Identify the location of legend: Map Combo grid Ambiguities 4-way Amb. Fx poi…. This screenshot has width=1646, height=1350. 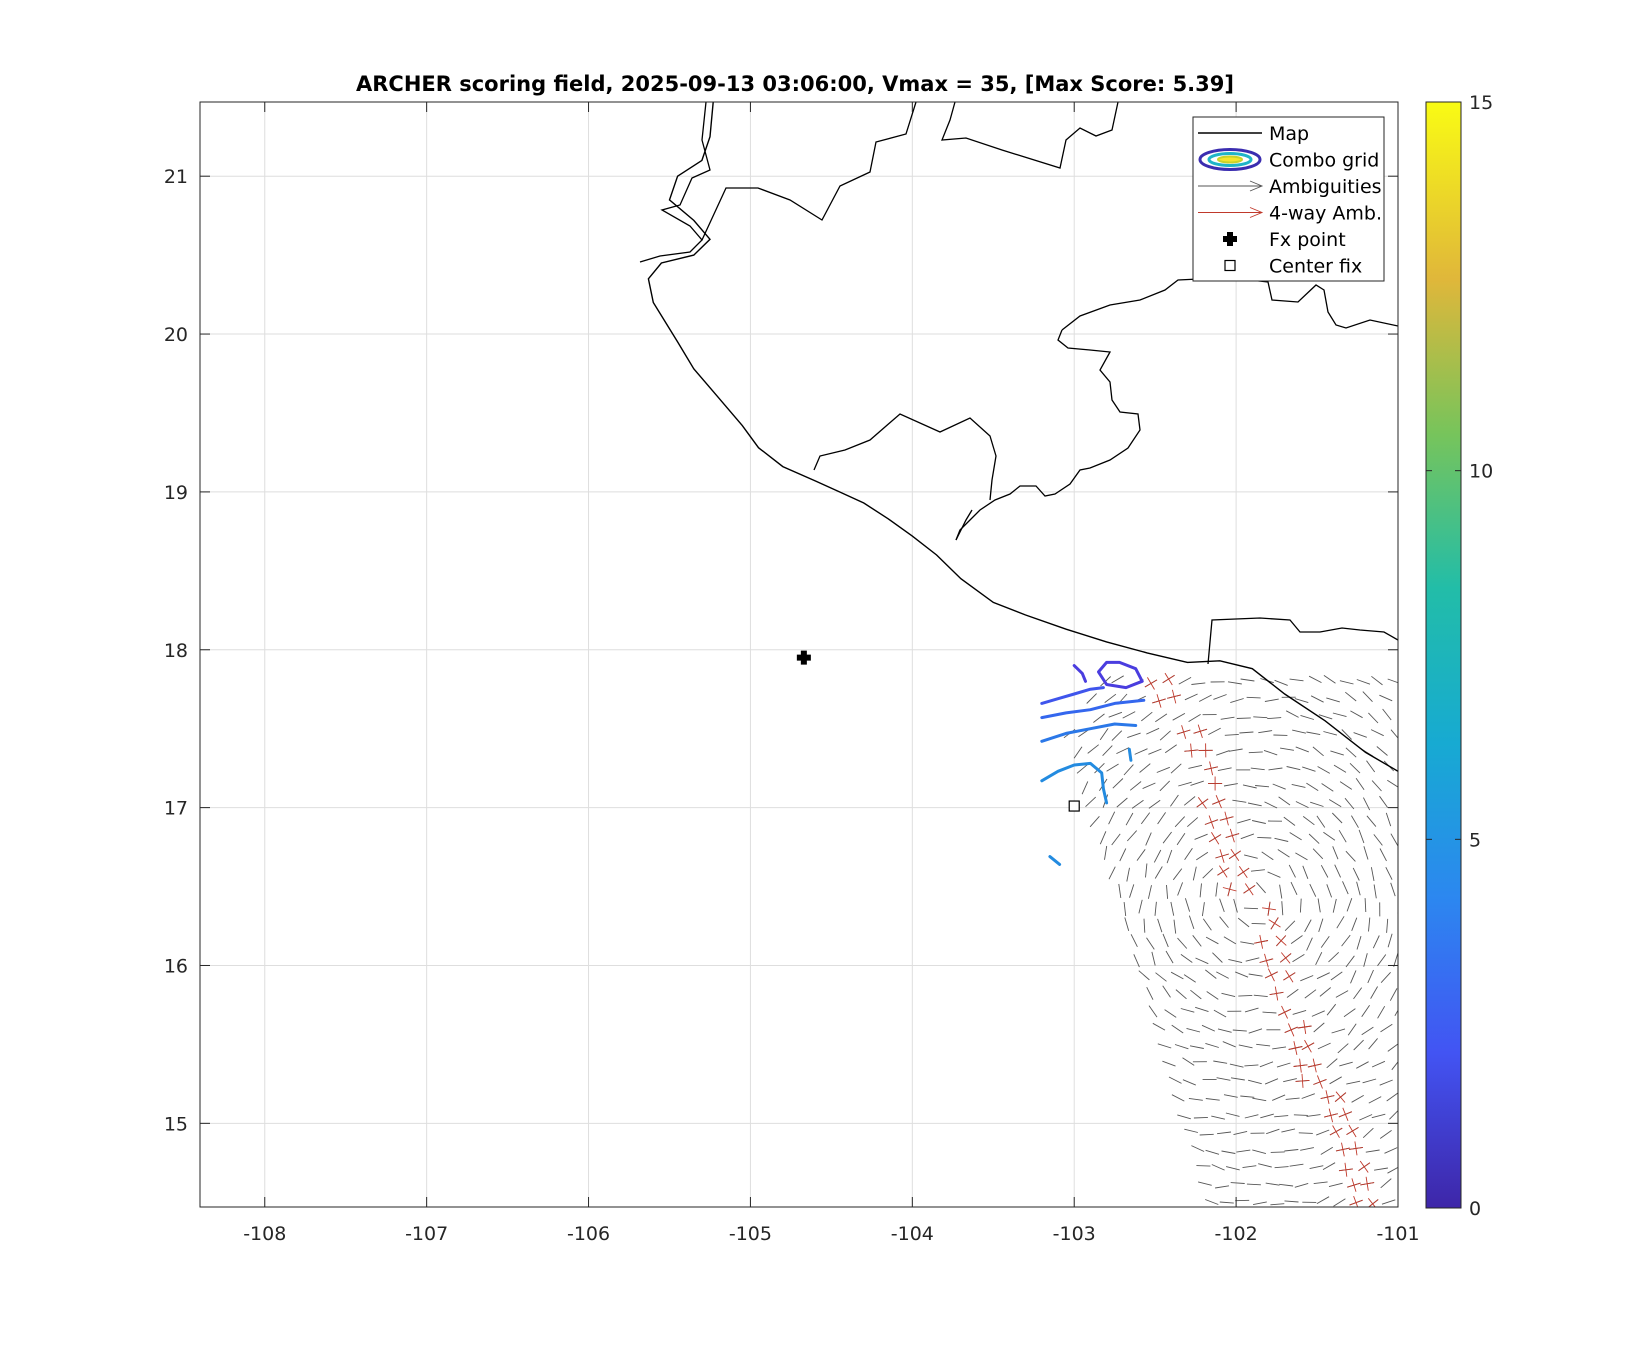
(1288, 199).